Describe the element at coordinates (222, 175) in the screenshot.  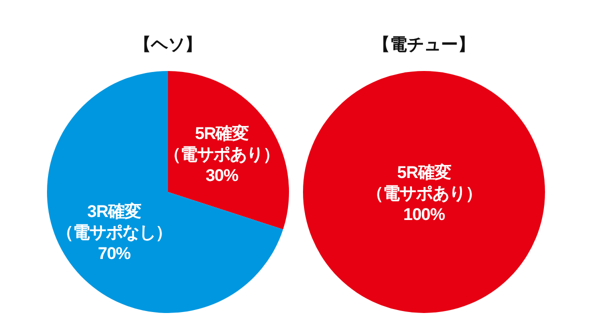
I see `data-label: 30%` at that location.